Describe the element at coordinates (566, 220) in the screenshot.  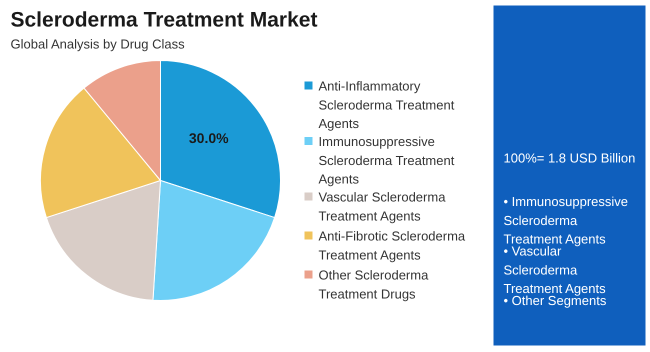
I see `text: • Immunosuppressive Scleroderma Treatment Agents` at that location.